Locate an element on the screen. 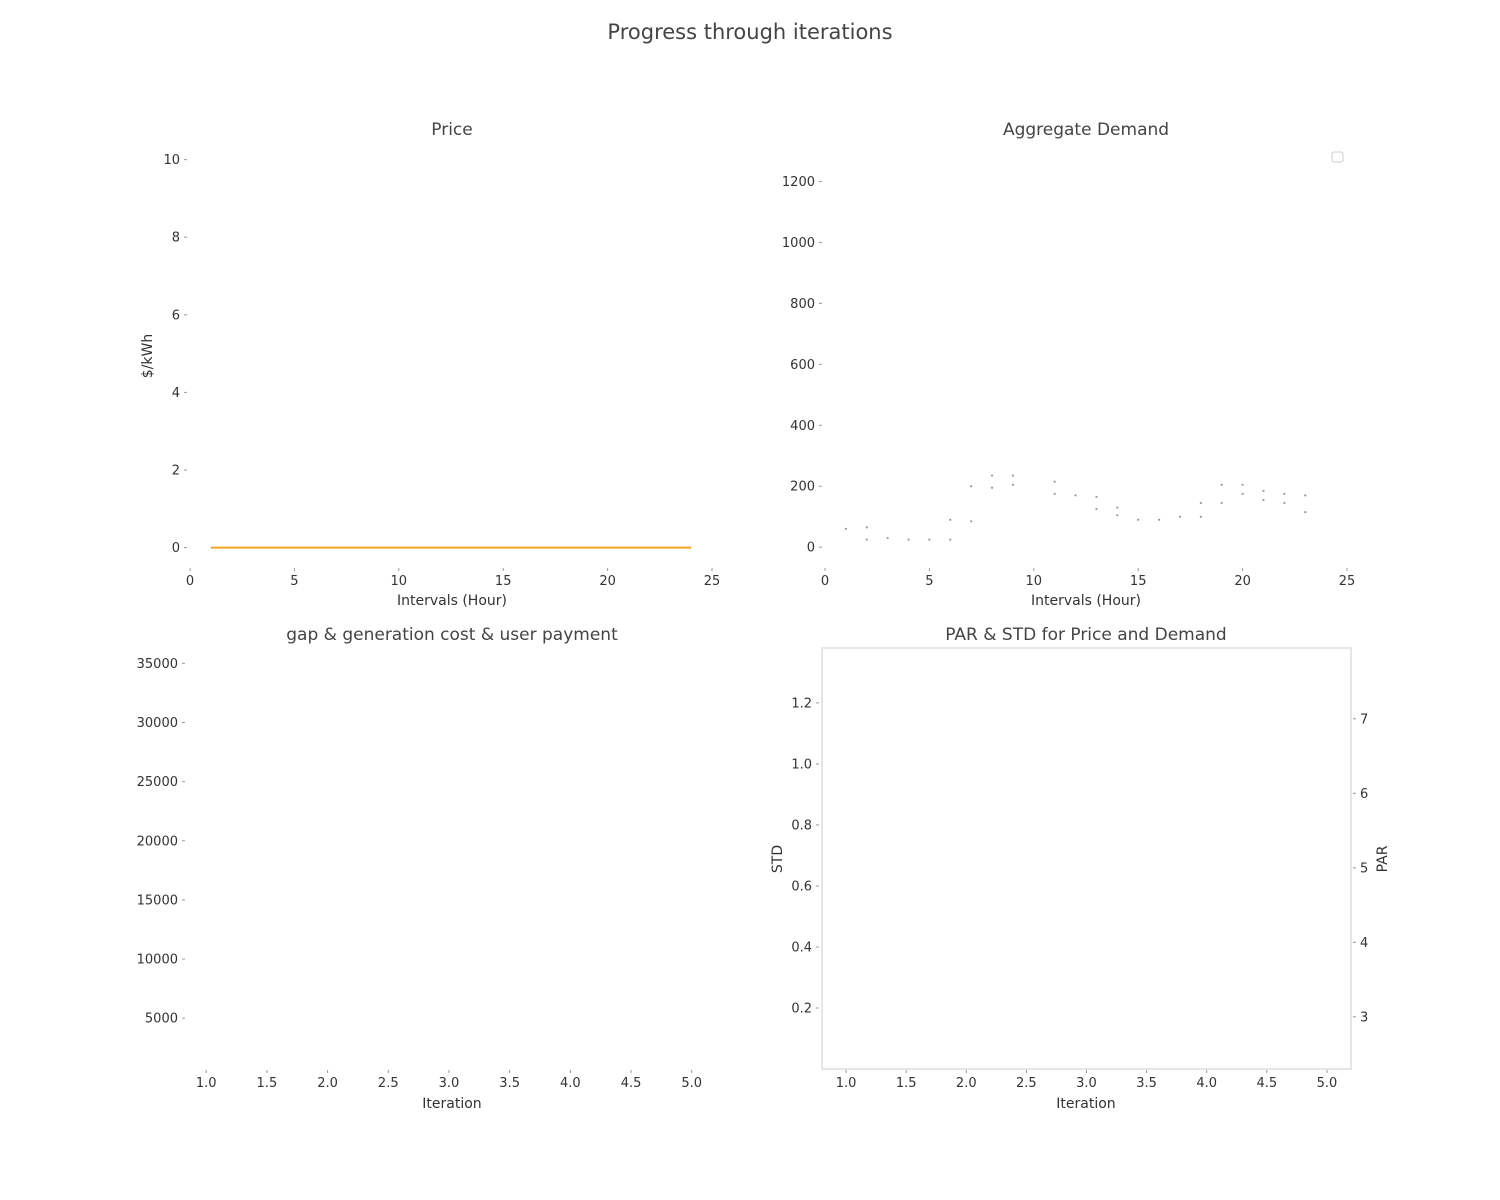 This screenshot has height=1200, width=1500. std-axis-label: STD is located at coordinates (778, 859).